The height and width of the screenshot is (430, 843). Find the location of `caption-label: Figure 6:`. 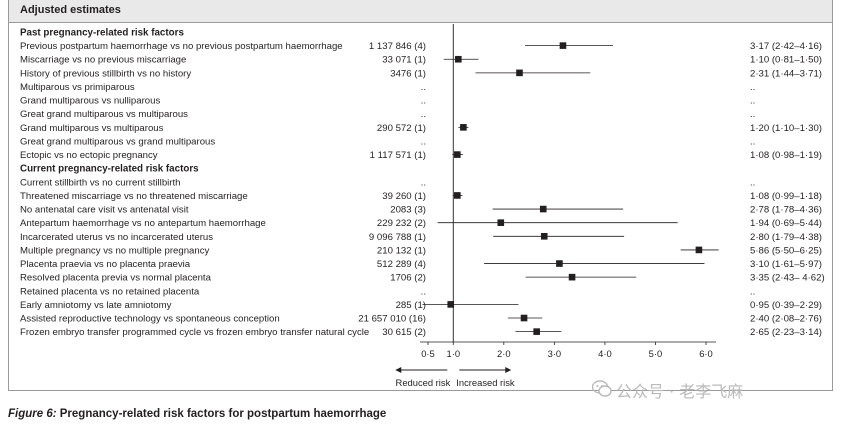

caption-label: Figure 6: is located at coordinates (32, 414).